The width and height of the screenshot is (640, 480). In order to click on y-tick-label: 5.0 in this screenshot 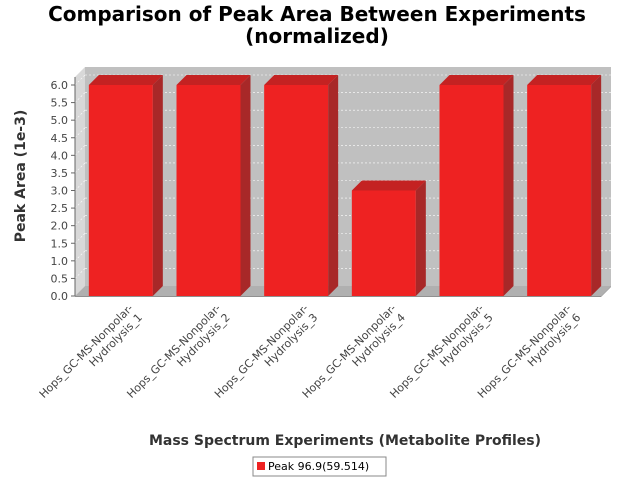, I will do `click(60, 120)`.